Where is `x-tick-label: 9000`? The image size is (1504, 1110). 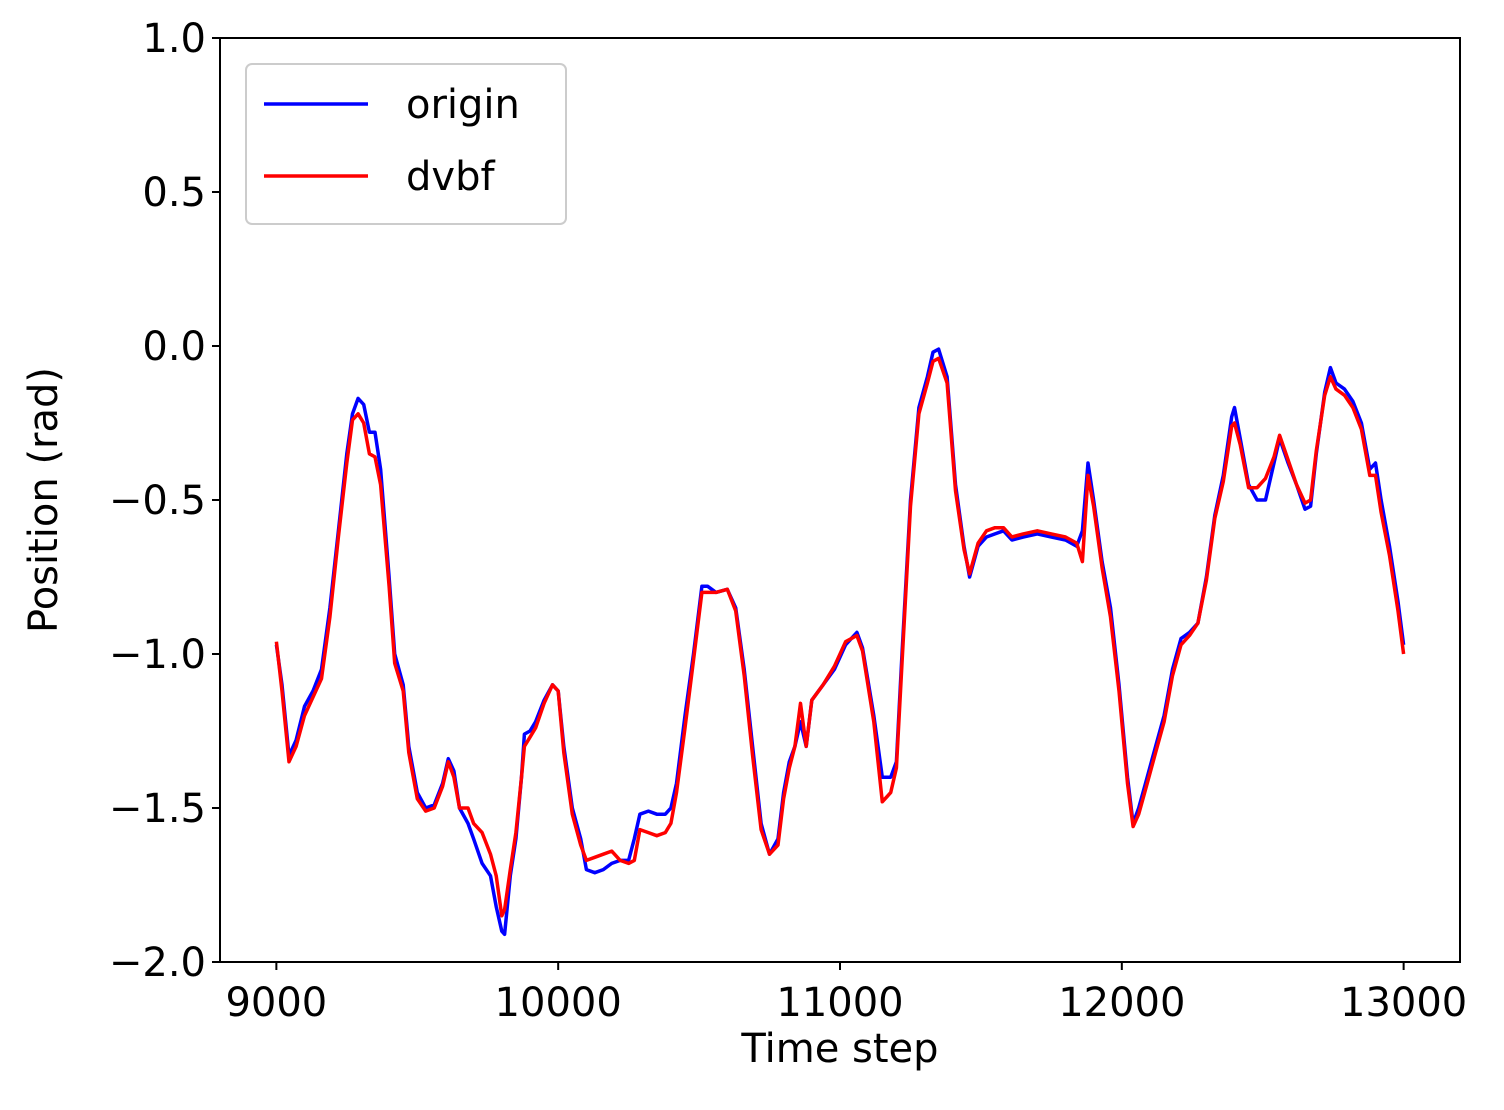
x-tick-label: 9000 is located at coordinates (276, 1003).